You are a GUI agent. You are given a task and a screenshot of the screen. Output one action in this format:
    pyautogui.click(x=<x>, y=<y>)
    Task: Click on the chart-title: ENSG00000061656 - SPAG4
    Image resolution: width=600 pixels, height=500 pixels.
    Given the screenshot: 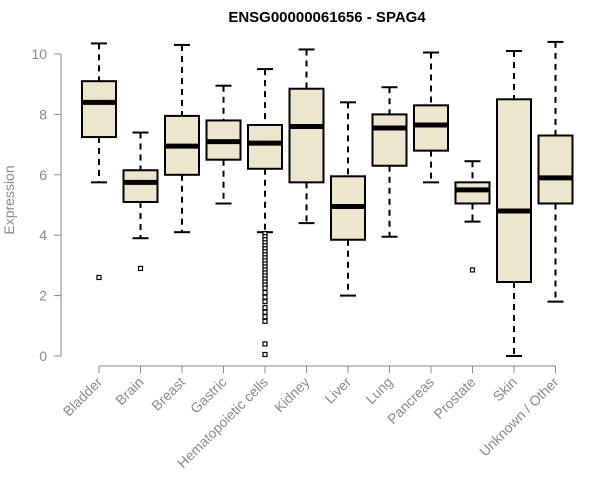 What is the action you would take?
    pyautogui.click(x=327, y=17)
    